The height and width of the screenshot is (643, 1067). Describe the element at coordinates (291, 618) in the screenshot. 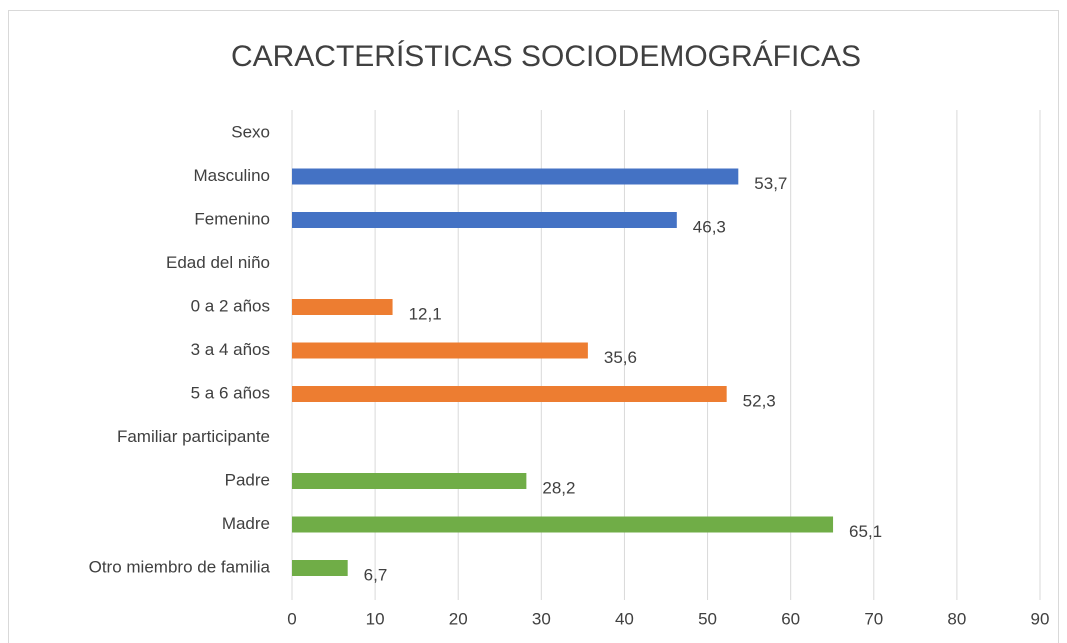

I see `x-tick-label: 0` at that location.